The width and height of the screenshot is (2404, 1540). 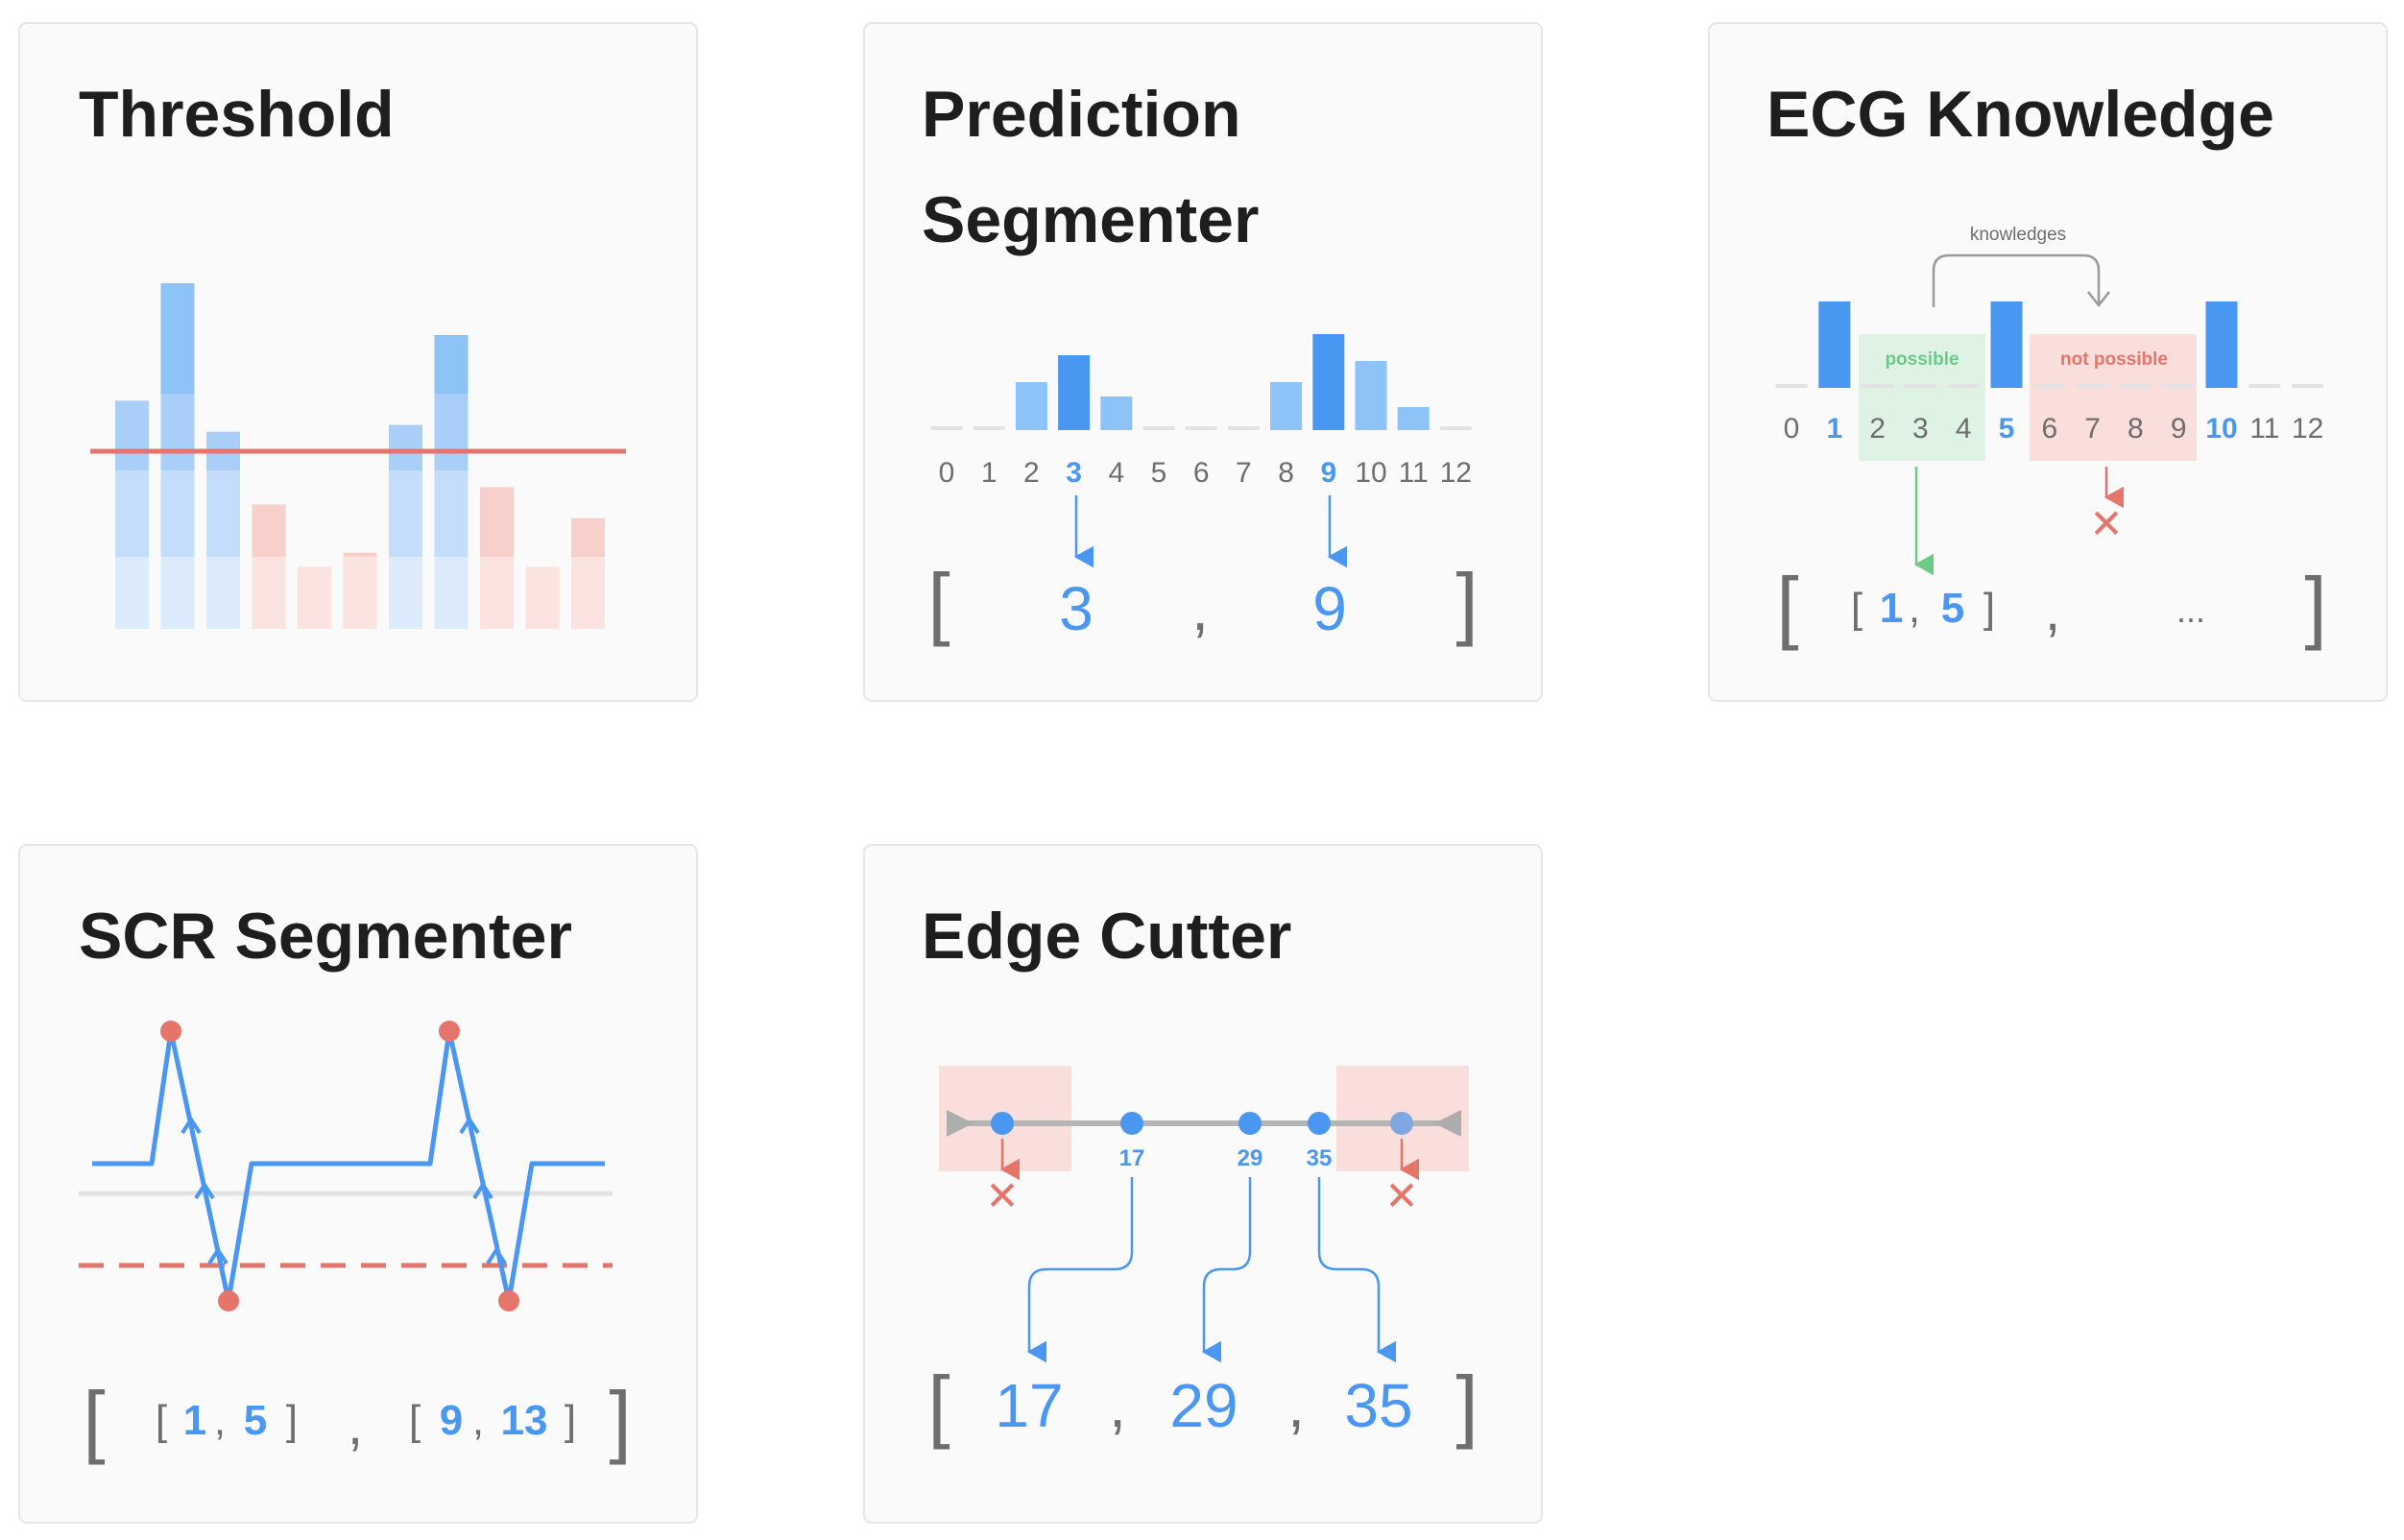 I want to click on card-title-line2: Segmenter, so click(x=1090, y=219).